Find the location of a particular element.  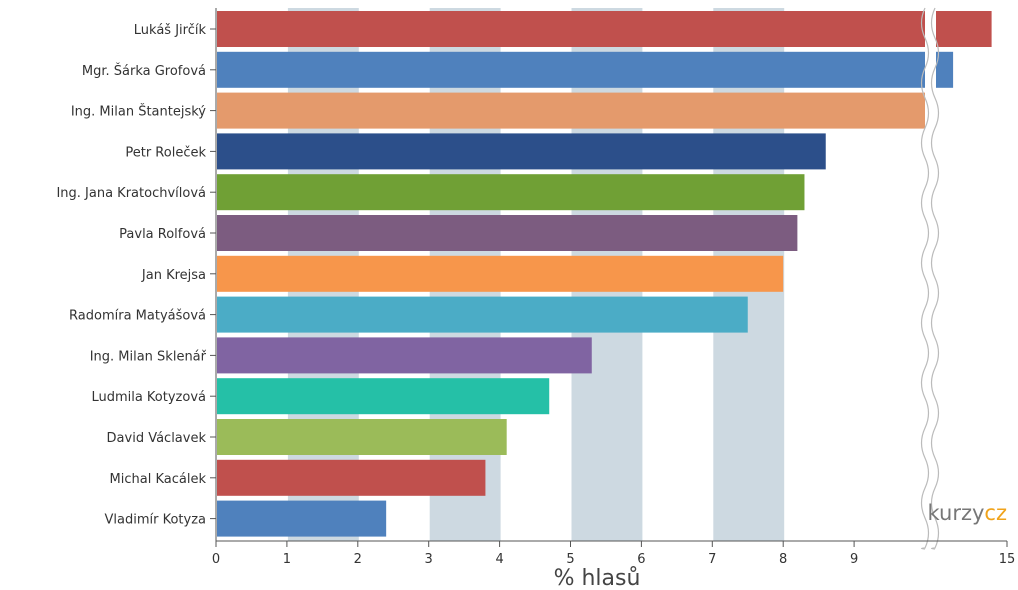

x-tick-label: 1 is located at coordinates (287, 559).